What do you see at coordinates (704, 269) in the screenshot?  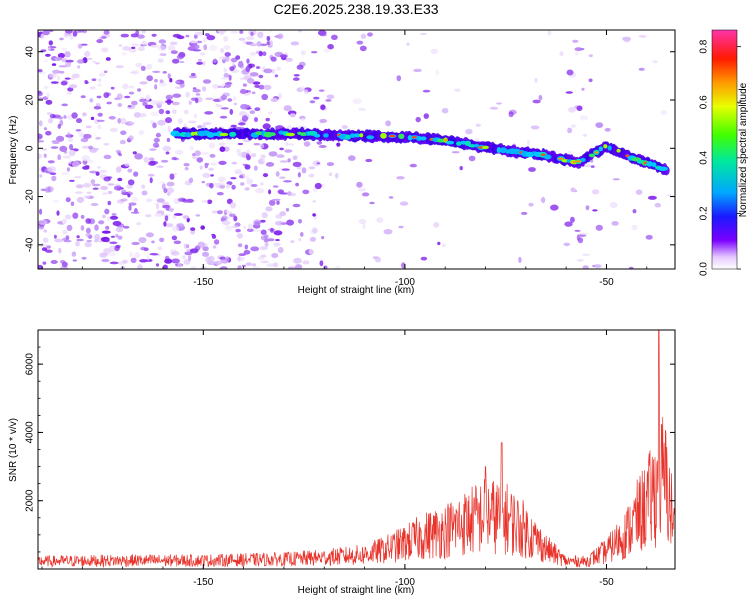 I see `colorbar-tick-label: 0.0` at bounding box center [704, 269].